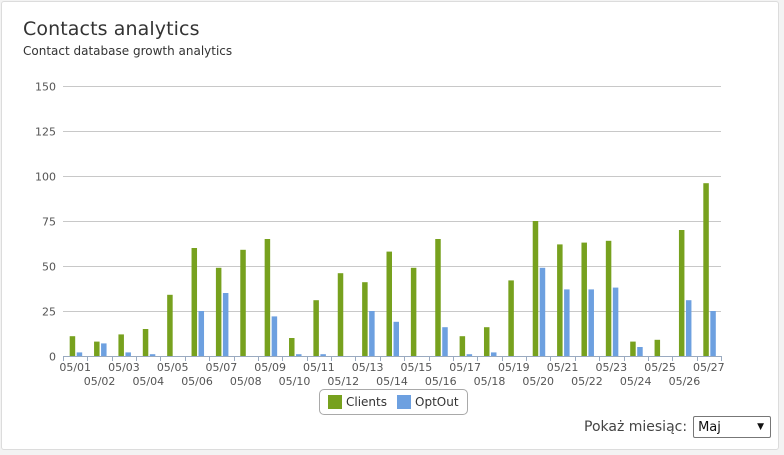  Describe the element at coordinates (678, 427) in the screenshot. I see `month-picker: Pokaż miesiąc: Maj ▼` at that location.